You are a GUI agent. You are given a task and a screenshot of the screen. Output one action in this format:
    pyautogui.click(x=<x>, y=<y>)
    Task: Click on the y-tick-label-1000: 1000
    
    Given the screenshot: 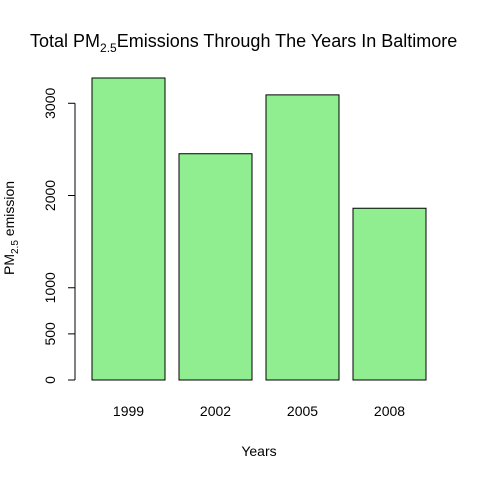 What is the action you would take?
    pyautogui.click(x=50, y=287)
    